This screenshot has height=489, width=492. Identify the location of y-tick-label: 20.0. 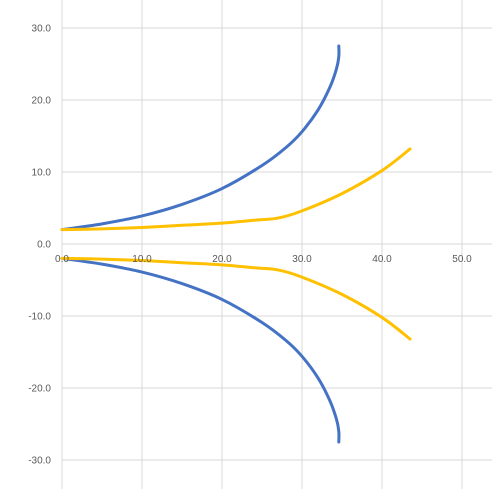
(42, 101).